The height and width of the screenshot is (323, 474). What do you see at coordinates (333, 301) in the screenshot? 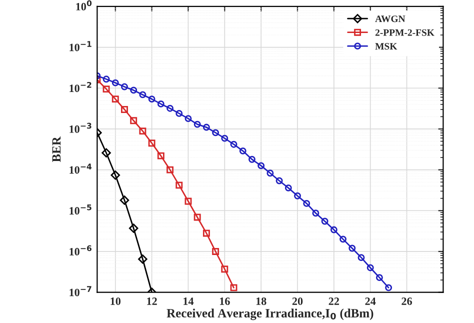
I see `x-tick-label: 22` at bounding box center [333, 301].